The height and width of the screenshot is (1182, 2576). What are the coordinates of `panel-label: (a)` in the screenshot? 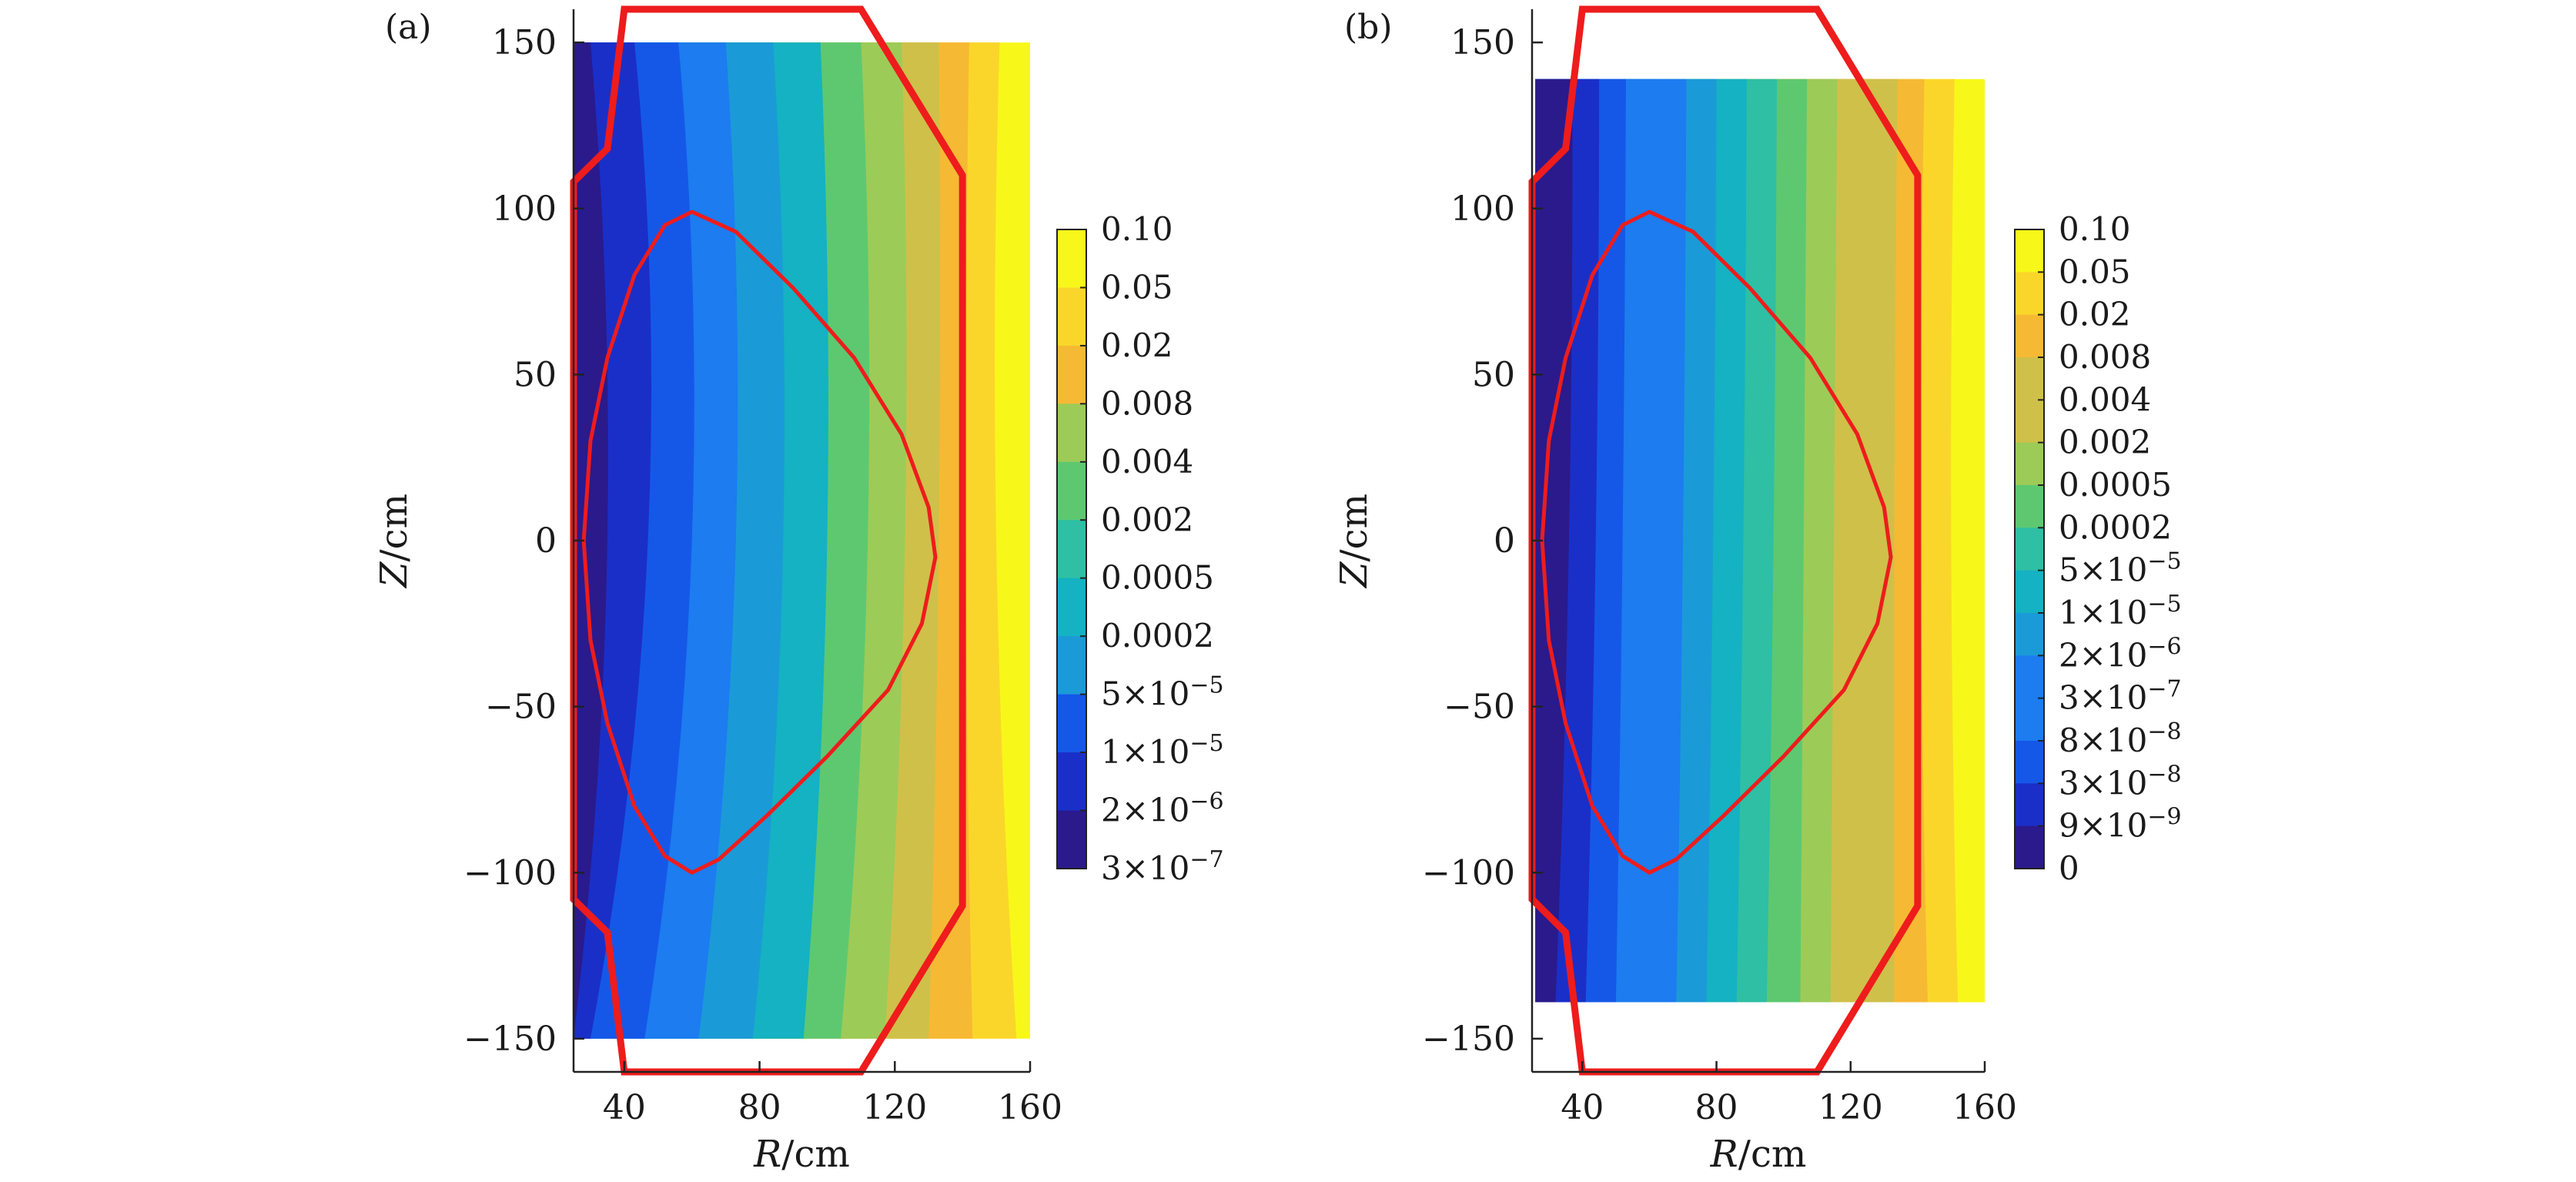 It's located at (409, 28).